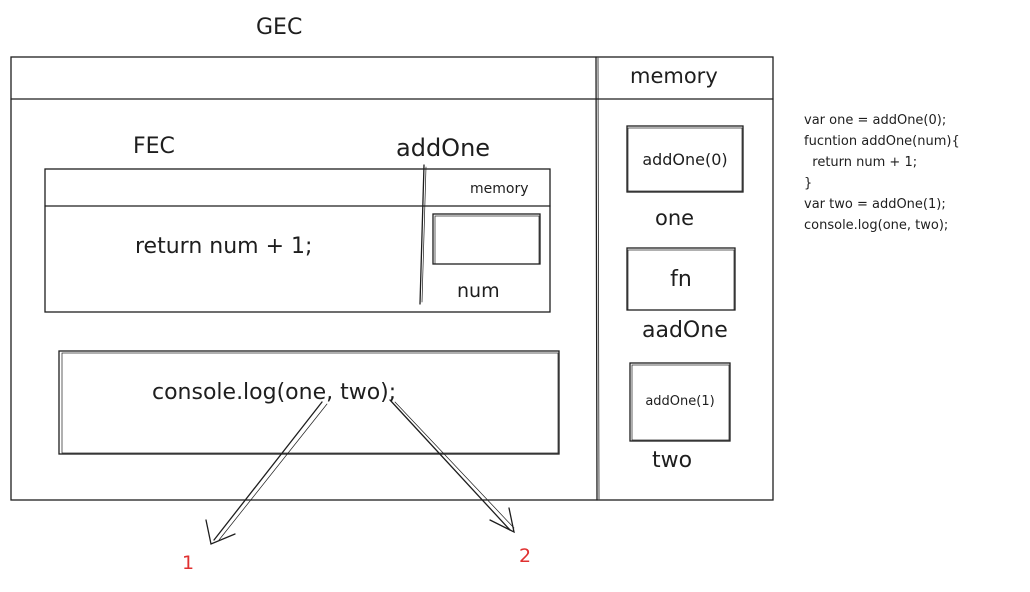  What do you see at coordinates (875, 120) in the screenshot?
I see `source-line: var one = addOne(0);` at bounding box center [875, 120].